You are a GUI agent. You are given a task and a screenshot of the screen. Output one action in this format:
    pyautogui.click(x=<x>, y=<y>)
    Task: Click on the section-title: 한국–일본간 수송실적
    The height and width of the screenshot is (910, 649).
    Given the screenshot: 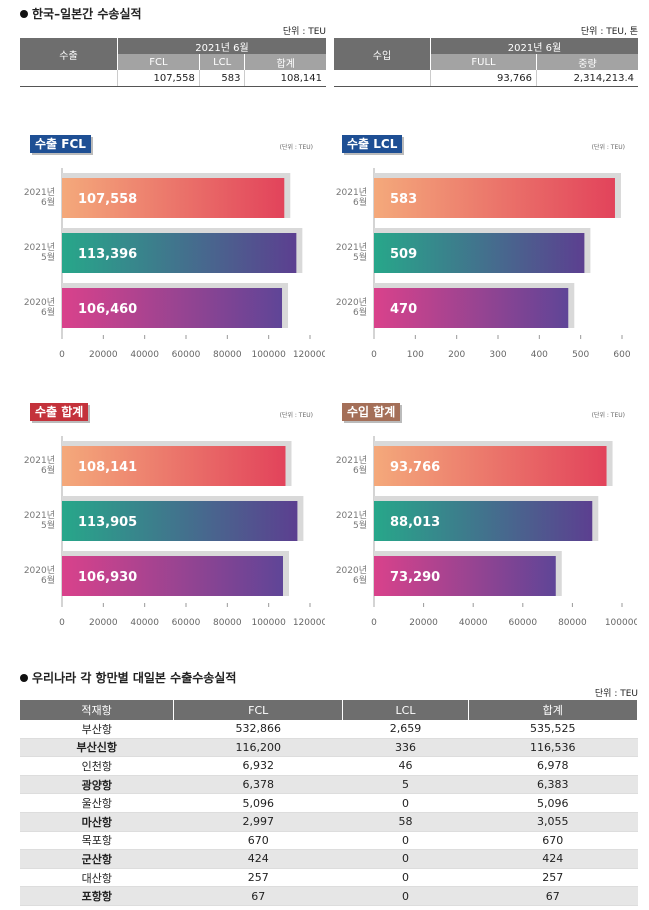 What is the action you would take?
    pyautogui.click(x=87, y=14)
    